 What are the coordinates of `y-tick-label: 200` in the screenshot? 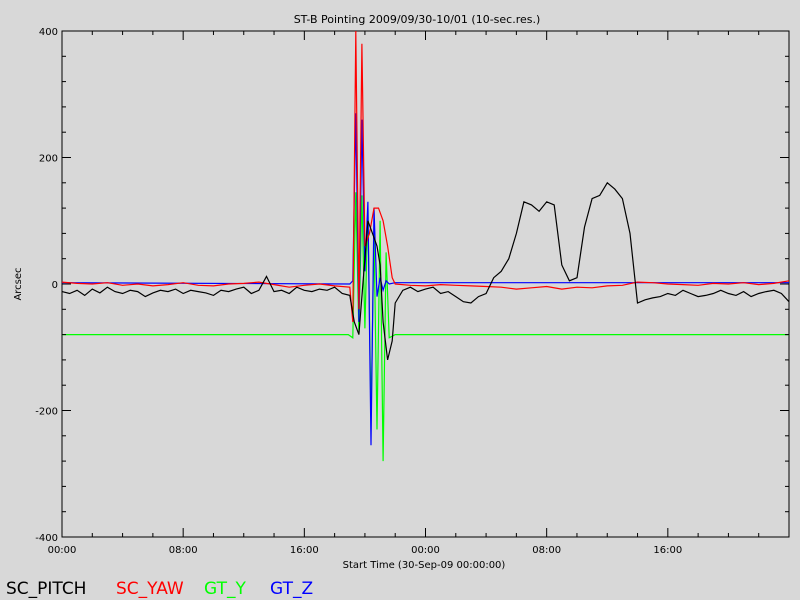 It's located at (48, 159).